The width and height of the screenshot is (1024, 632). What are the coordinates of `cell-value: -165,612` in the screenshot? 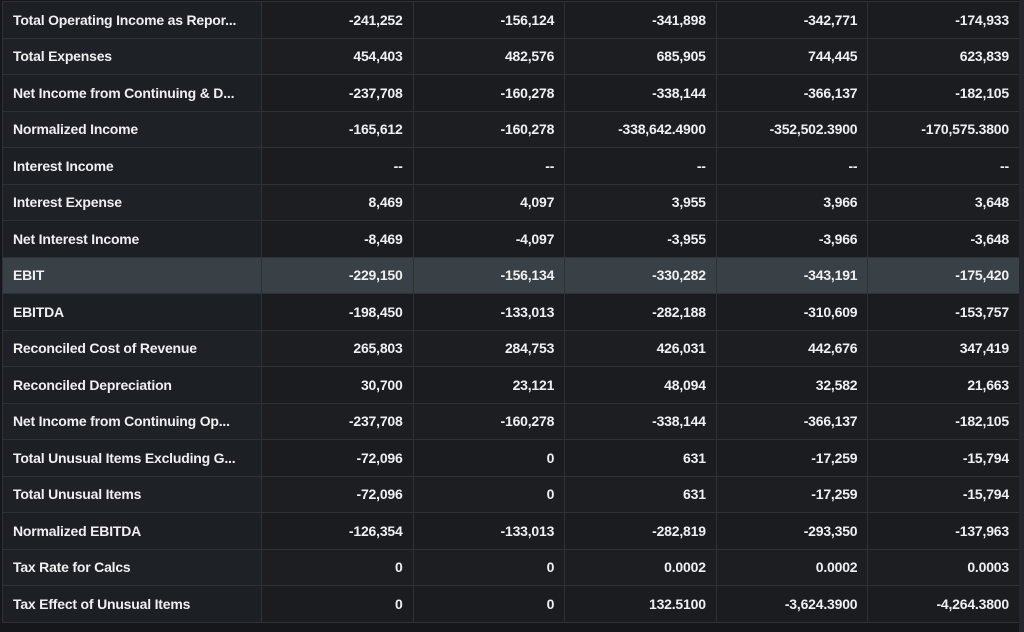 It's located at (337, 129).